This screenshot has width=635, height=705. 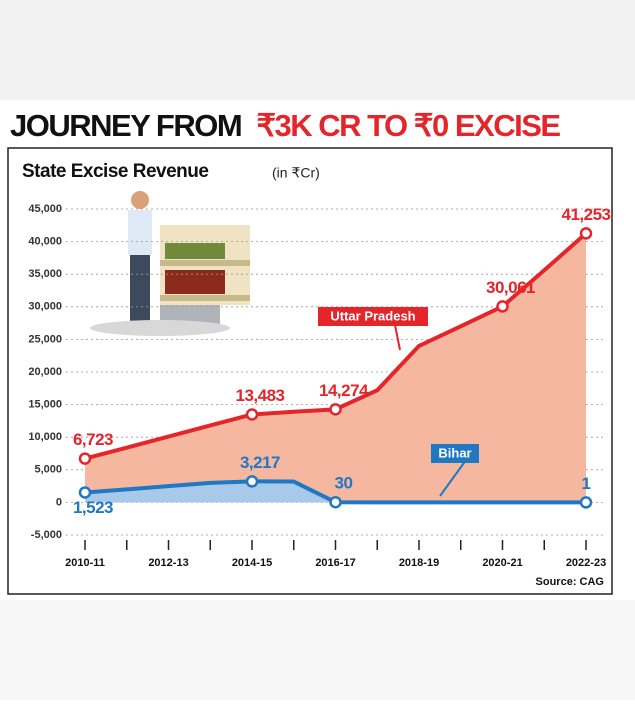 What do you see at coordinates (510, 287) in the screenshot?
I see `value-label: 30,061` at bounding box center [510, 287].